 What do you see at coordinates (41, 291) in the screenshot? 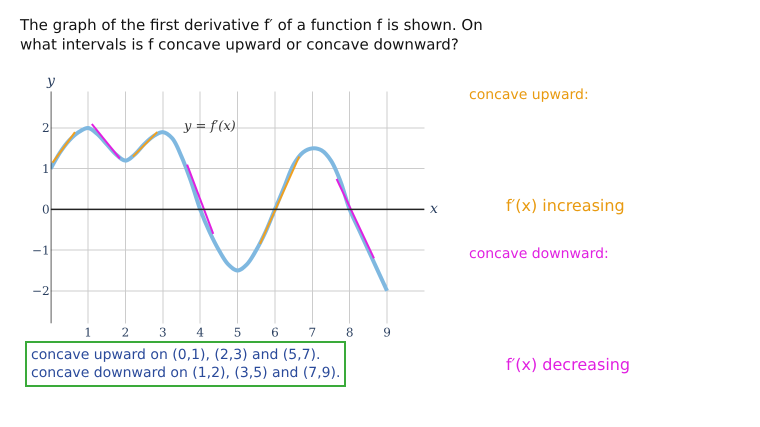
I see `y-tick-label: −2` at bounding box center [41, 291].